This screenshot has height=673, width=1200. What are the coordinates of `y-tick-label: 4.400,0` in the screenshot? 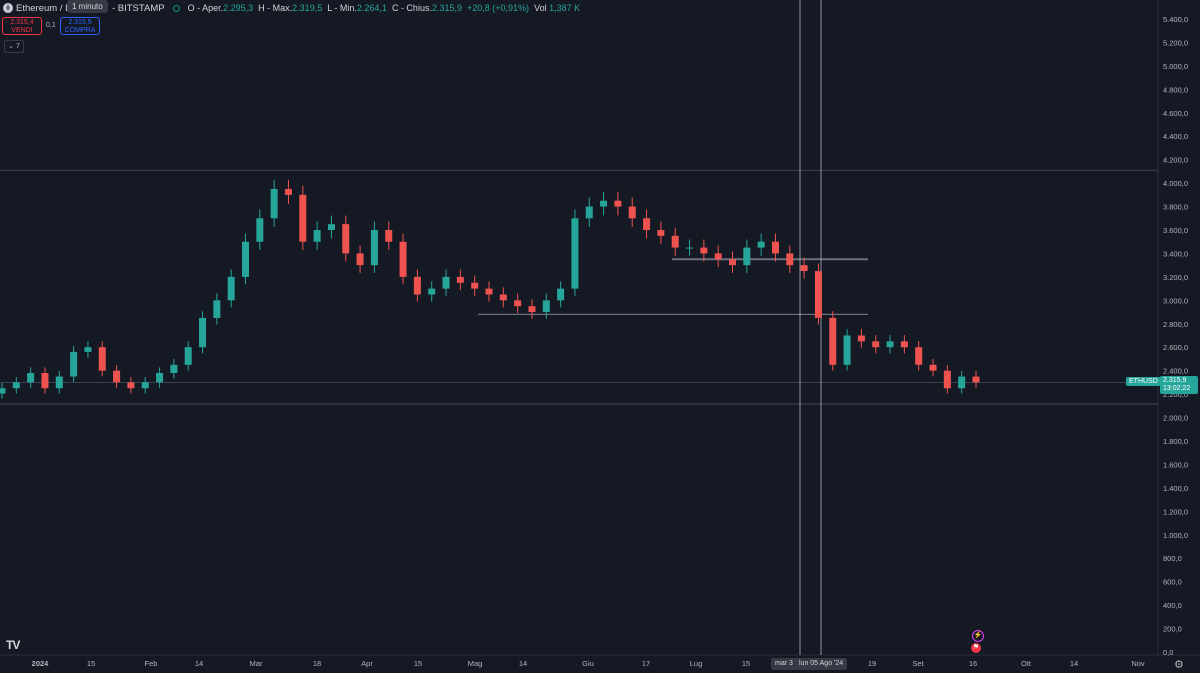 It's located at (1175, 136).